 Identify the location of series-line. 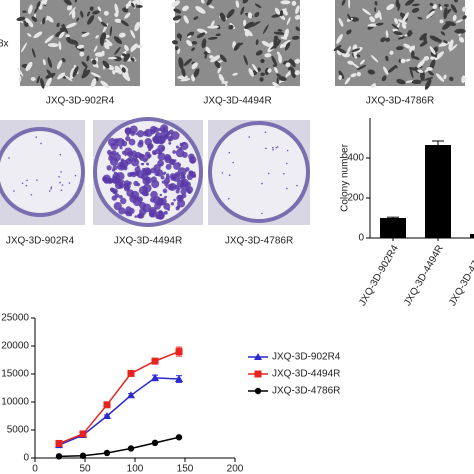
(119, 397).